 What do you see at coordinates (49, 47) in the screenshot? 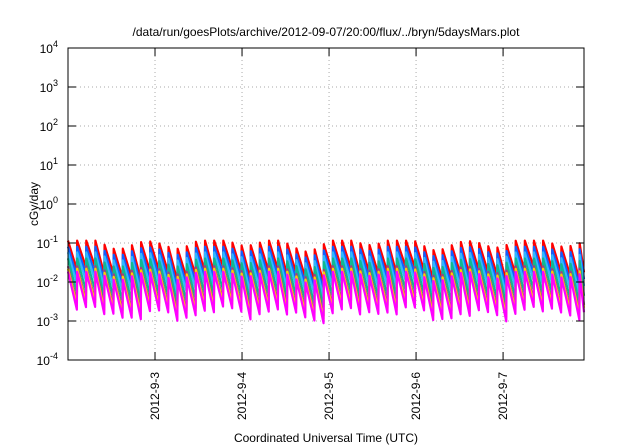
I see `y-tick-label: 10⁴` at bounding box center [49, 47].